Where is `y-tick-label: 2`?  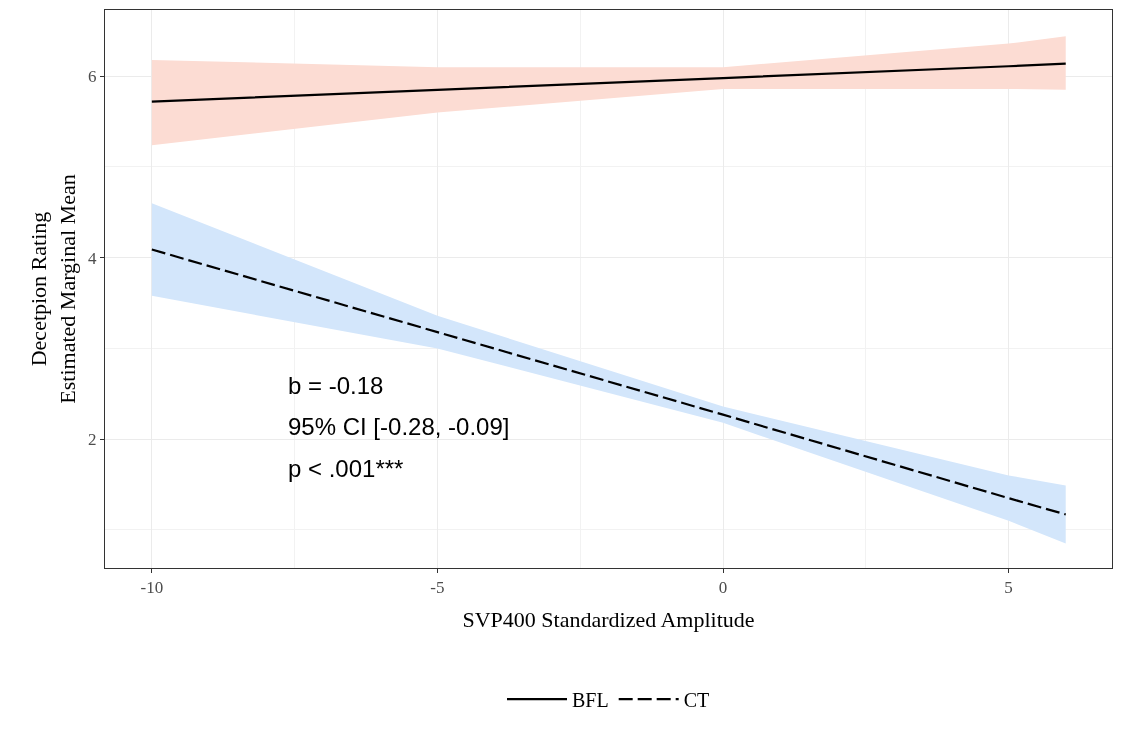 y-tick-label: 2 is located at coordinates (92, 440).